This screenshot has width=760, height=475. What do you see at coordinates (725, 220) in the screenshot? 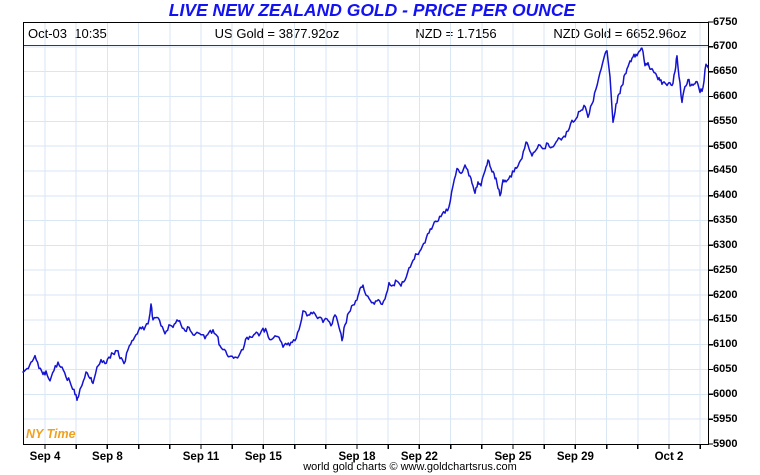
I see `y-axis-label: 6350` at bounding box center [725, 220].